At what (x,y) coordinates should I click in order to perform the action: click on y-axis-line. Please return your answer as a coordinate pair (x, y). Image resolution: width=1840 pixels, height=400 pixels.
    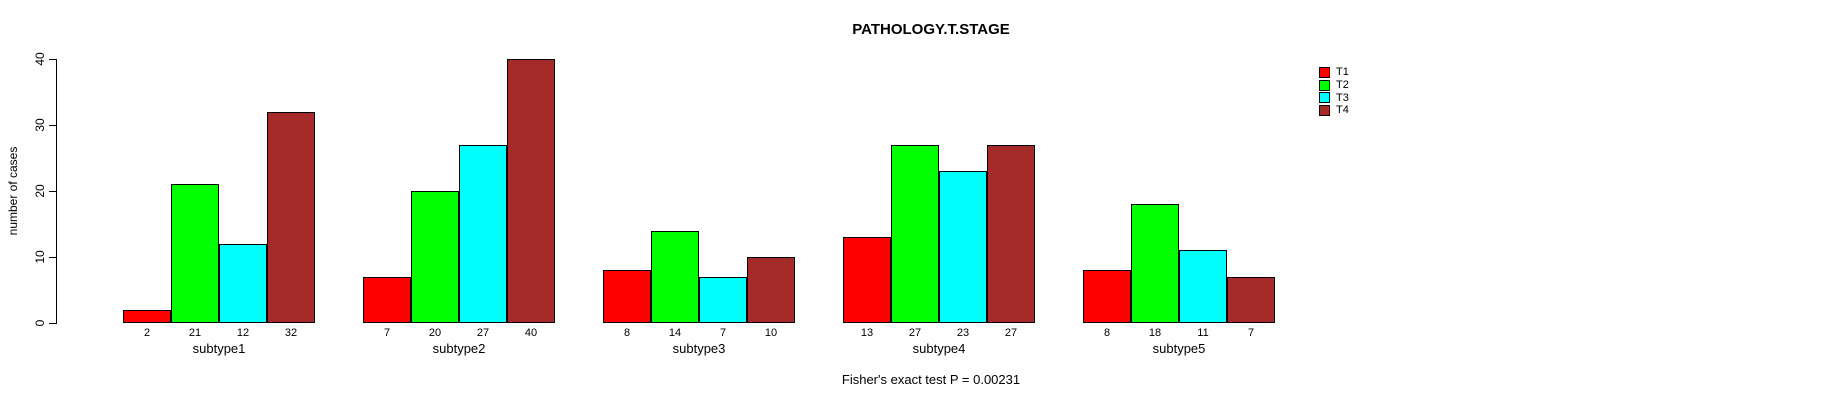
    Looking at the image, I should click on (56, 191).